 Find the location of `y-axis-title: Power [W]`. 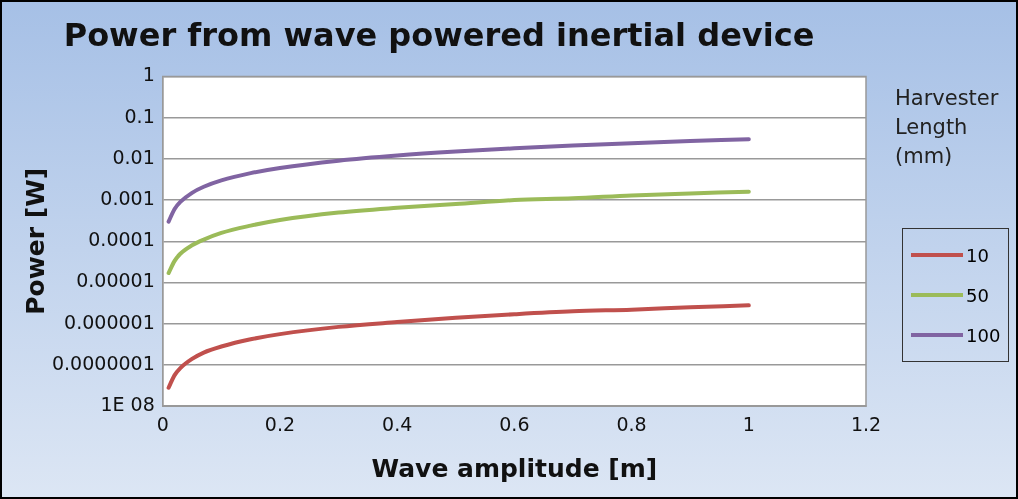

y-axis-title: Power [W] is located at coordinates (35, 241).